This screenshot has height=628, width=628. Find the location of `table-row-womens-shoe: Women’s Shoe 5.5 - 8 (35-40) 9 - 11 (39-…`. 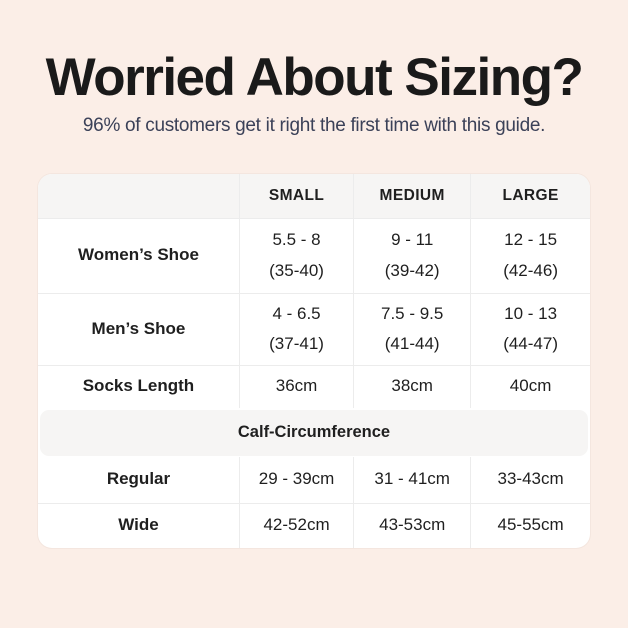

table-row-womens-shoe: Women’s Shoe 5.5 - 8 (35-40) 9 - 11 (39-… is located at coordinates (314, 255).